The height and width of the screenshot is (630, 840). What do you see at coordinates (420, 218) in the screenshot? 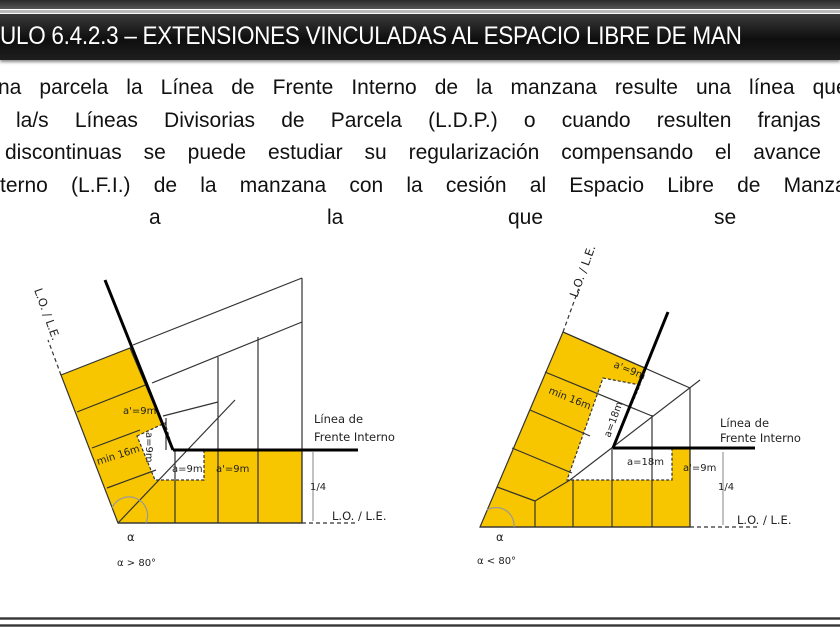
I see `paragraph-line: a la que se` at bounding box center [420, 218].